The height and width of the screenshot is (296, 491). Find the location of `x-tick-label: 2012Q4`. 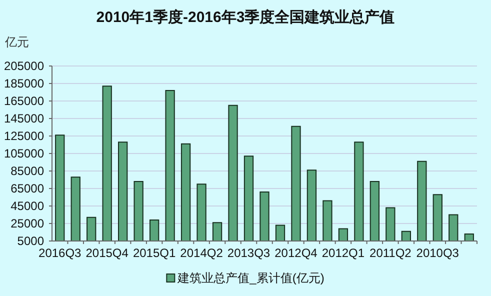

x-tick-label: 2012Q4 is located at coordinates (296, 253).